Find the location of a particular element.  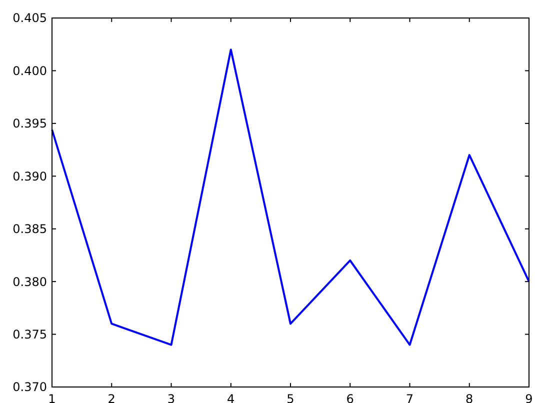

y-tick-label: 0.395 is located at coordinates (29, 123).